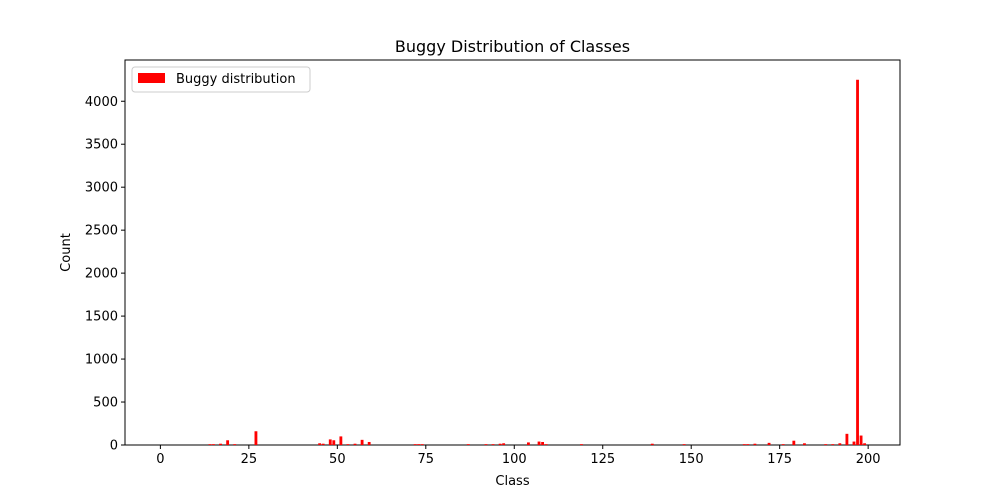  I want to click on y-tick-label: 1000, so click(101, 360).